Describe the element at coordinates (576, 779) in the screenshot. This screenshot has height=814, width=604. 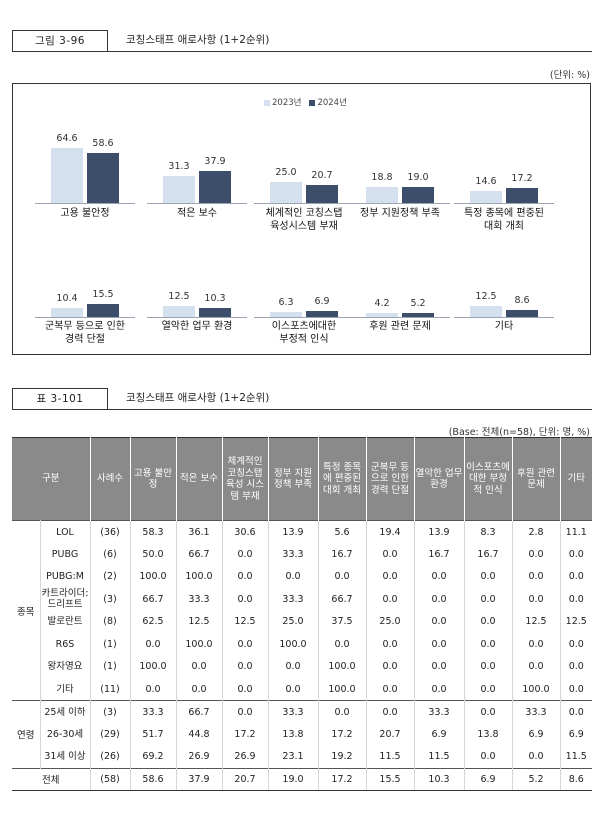
I see `value-cell: 8.6` at that location.